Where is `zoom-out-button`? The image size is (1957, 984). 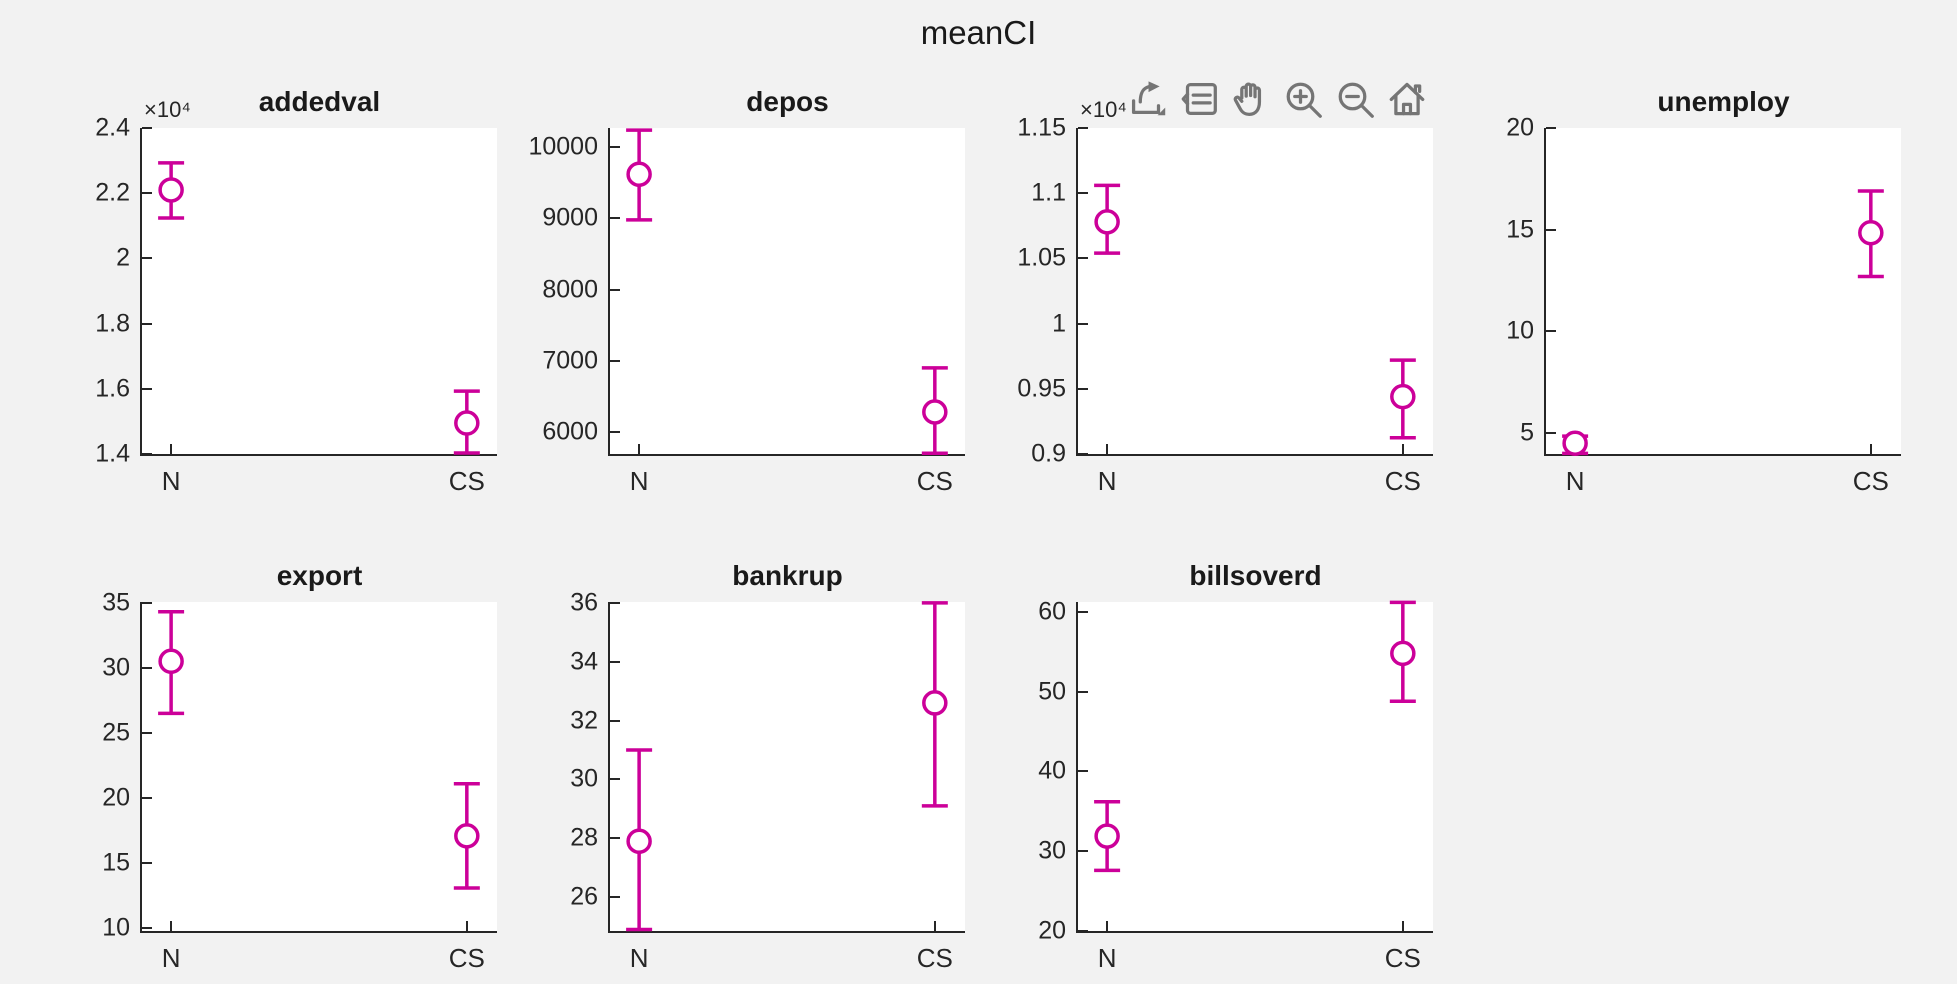
zoom-out-button is located at coordinates (1355, 99).